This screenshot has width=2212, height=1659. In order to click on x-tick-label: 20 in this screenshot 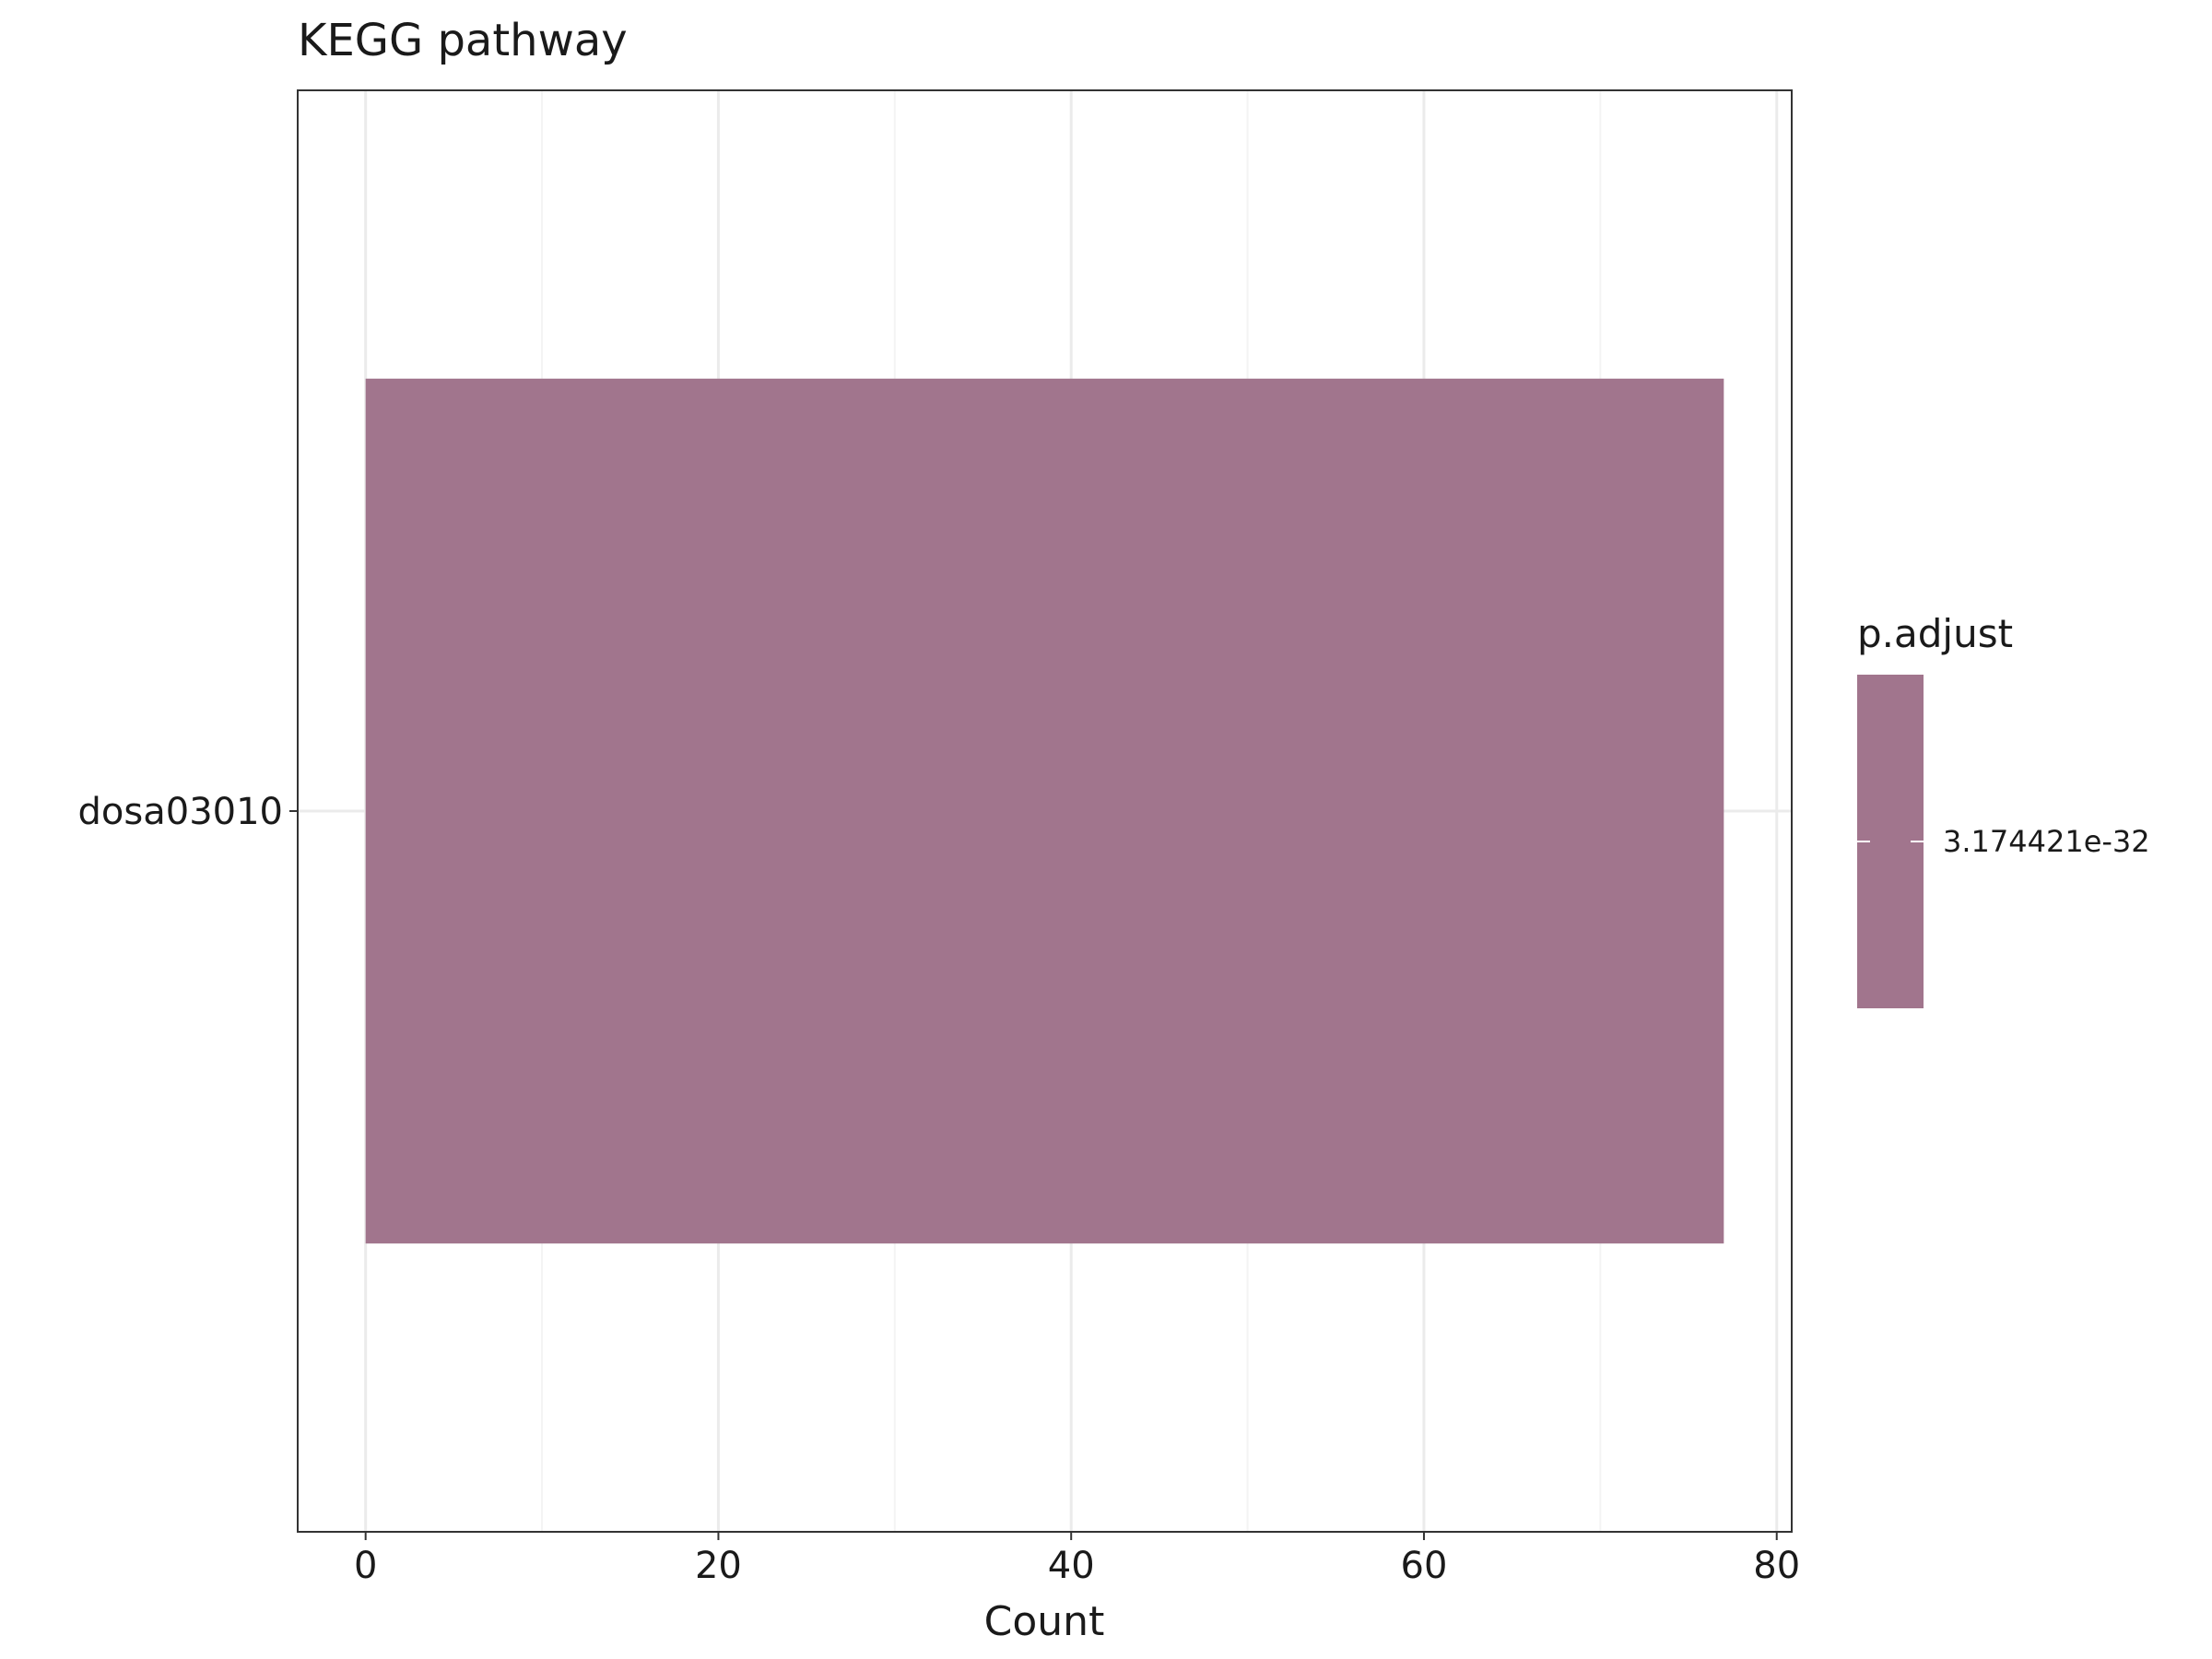, I will do `click(718, 1566)`.